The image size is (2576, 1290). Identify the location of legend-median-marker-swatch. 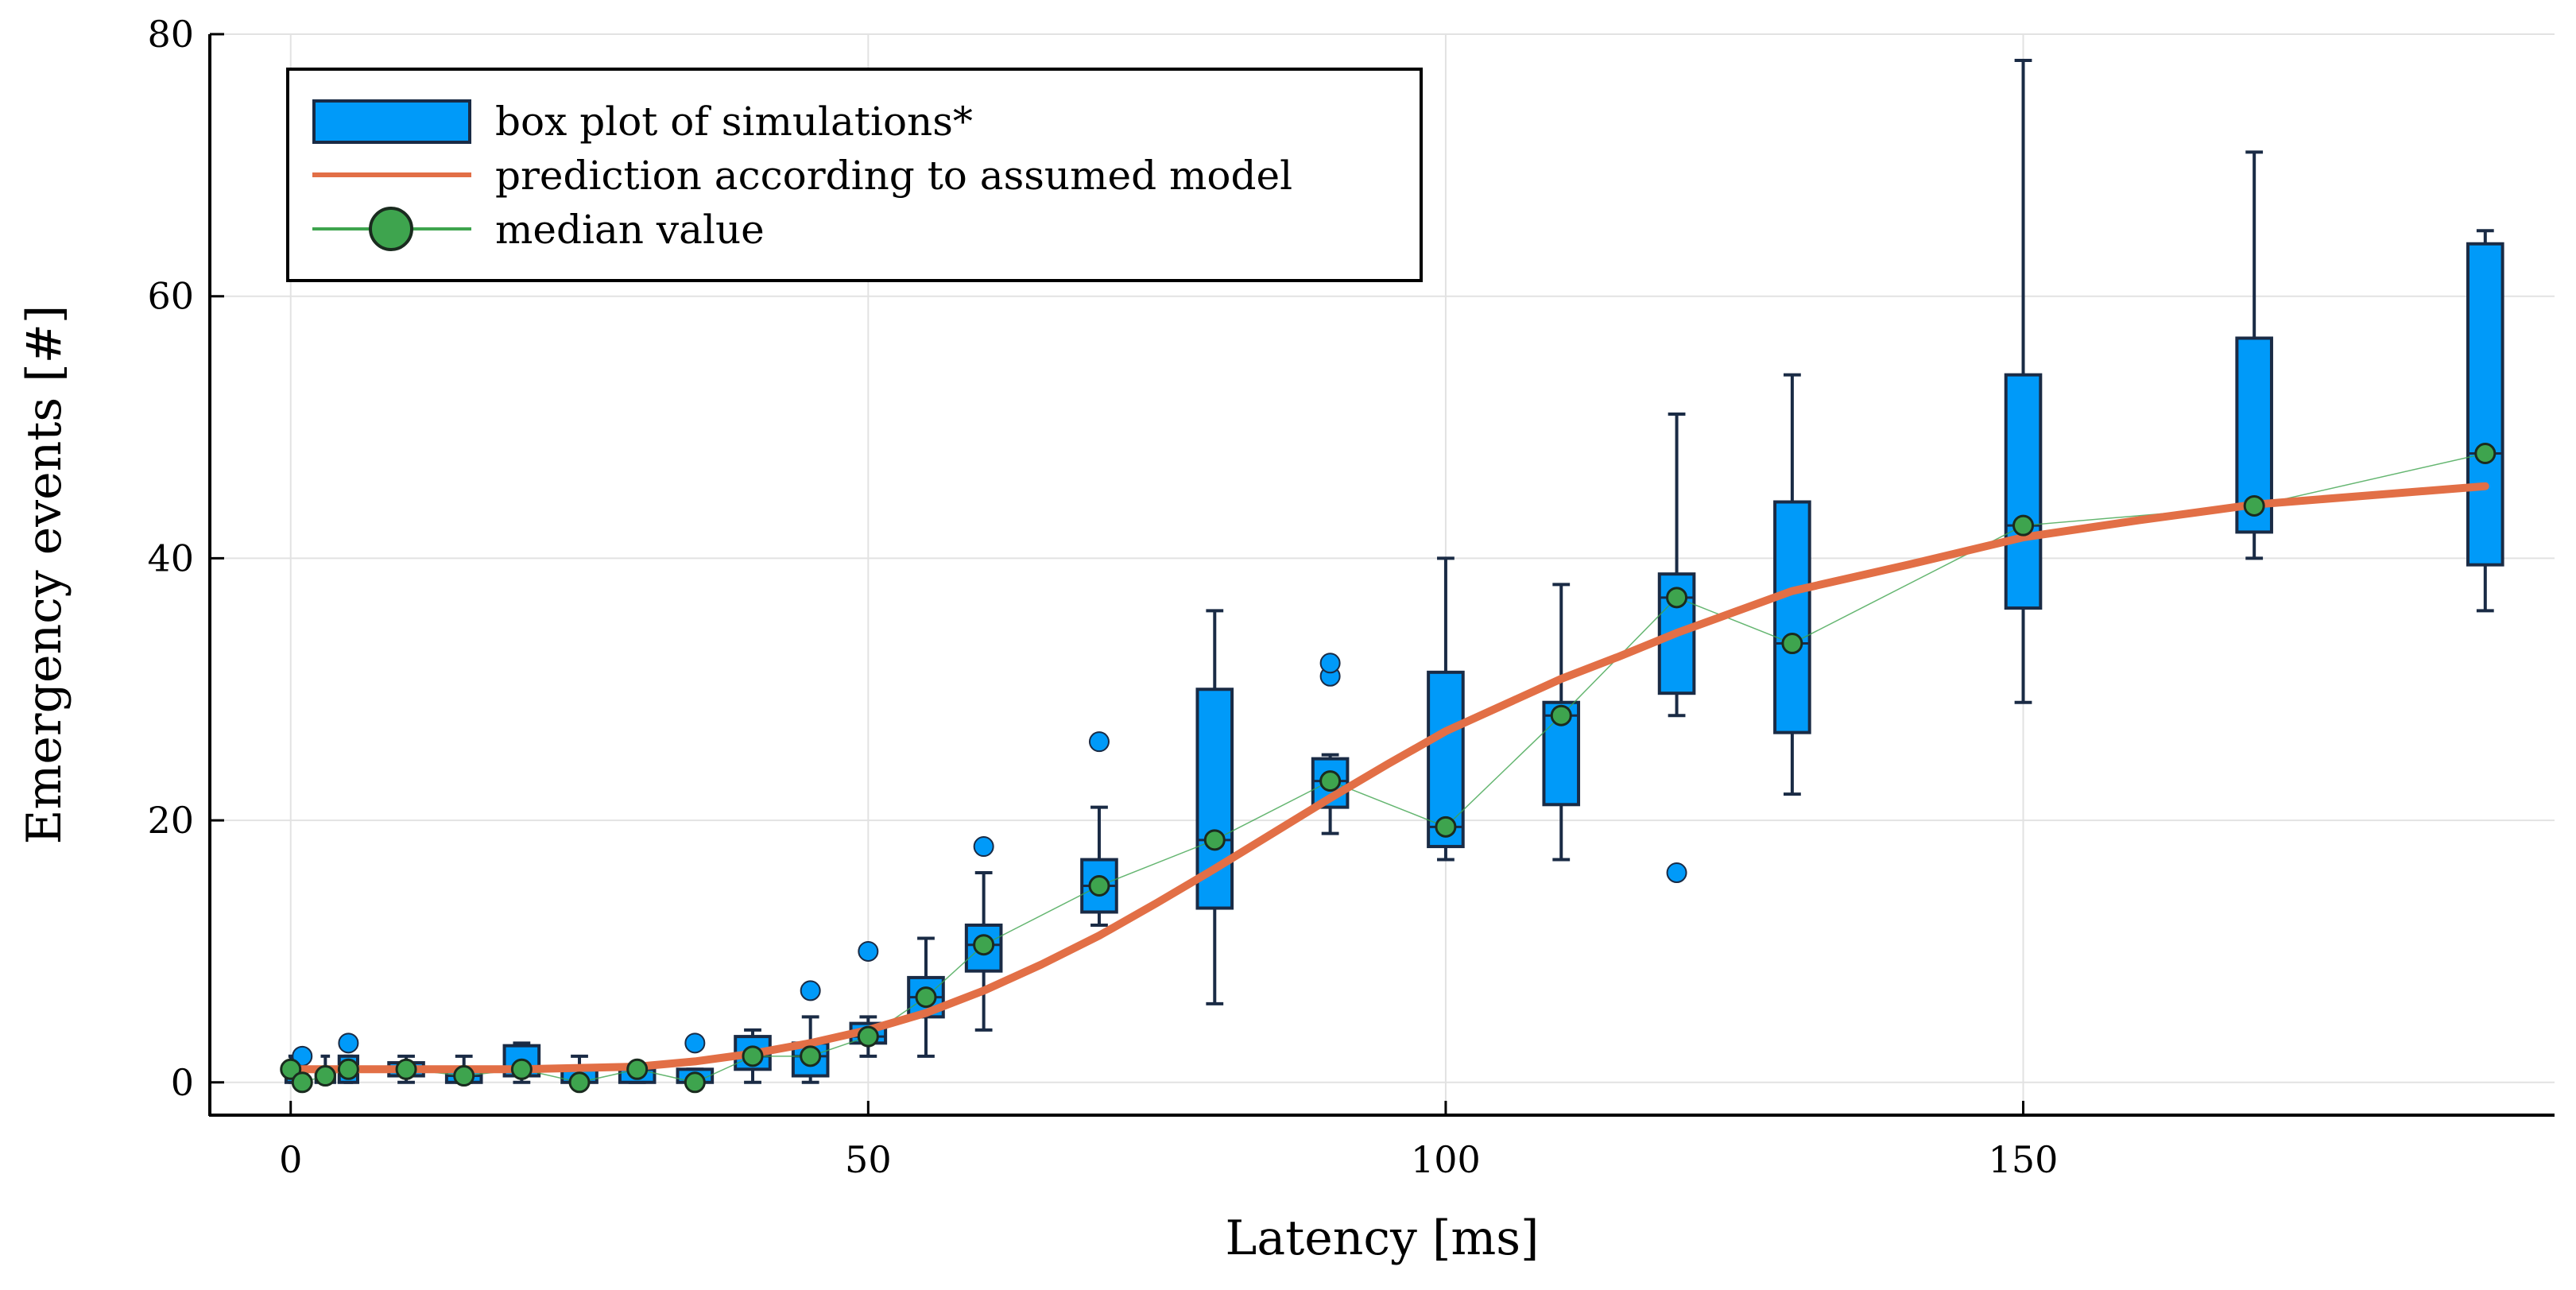
(391, 229).